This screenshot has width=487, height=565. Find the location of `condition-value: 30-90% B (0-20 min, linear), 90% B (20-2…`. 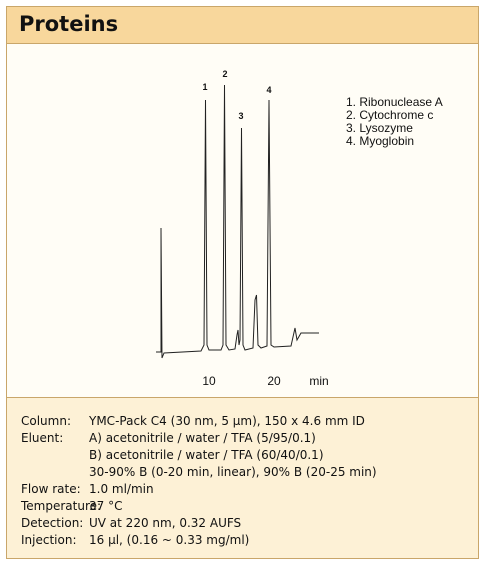

condition-value: 30-90% B (0-20 min, linear), 90% B (20-2… is located at coordinates (233, 472).